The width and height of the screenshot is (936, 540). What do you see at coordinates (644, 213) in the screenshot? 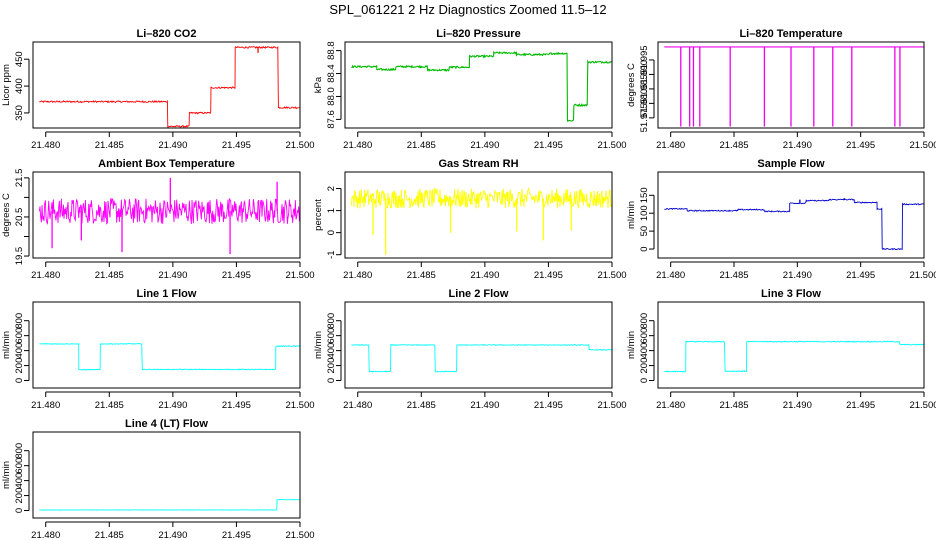
I see `y-tick-label: 100` at bounding box center [644, 213].